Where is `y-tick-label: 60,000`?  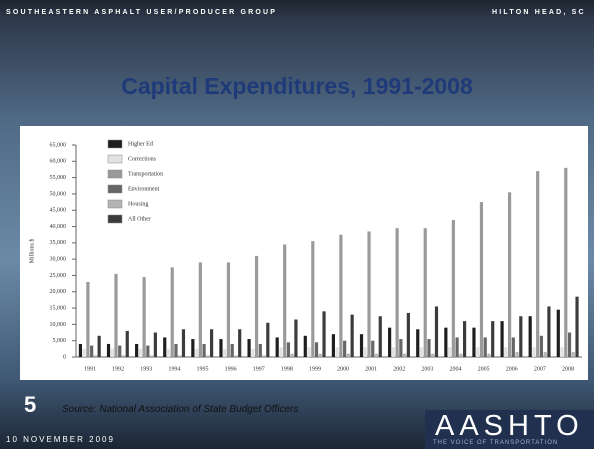
y-tick-label: 60,000 is located at coordinates (58, 162).